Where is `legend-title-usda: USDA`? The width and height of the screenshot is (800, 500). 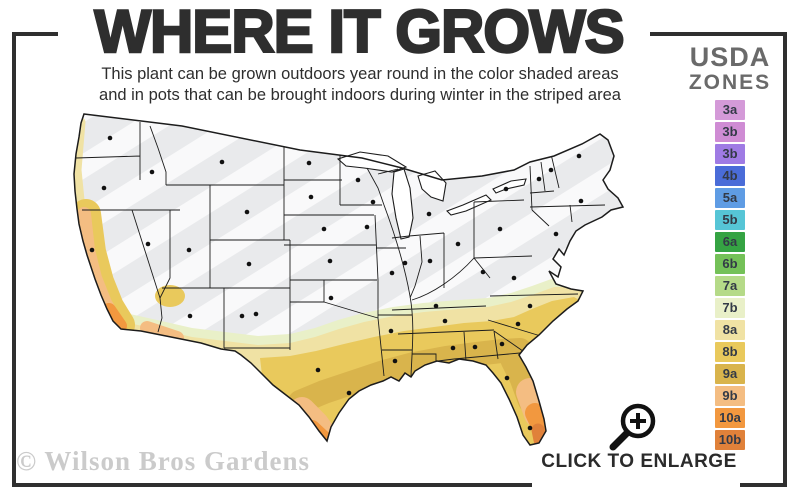
legend-title-usda: USDA is located at coordinates (730, 57).